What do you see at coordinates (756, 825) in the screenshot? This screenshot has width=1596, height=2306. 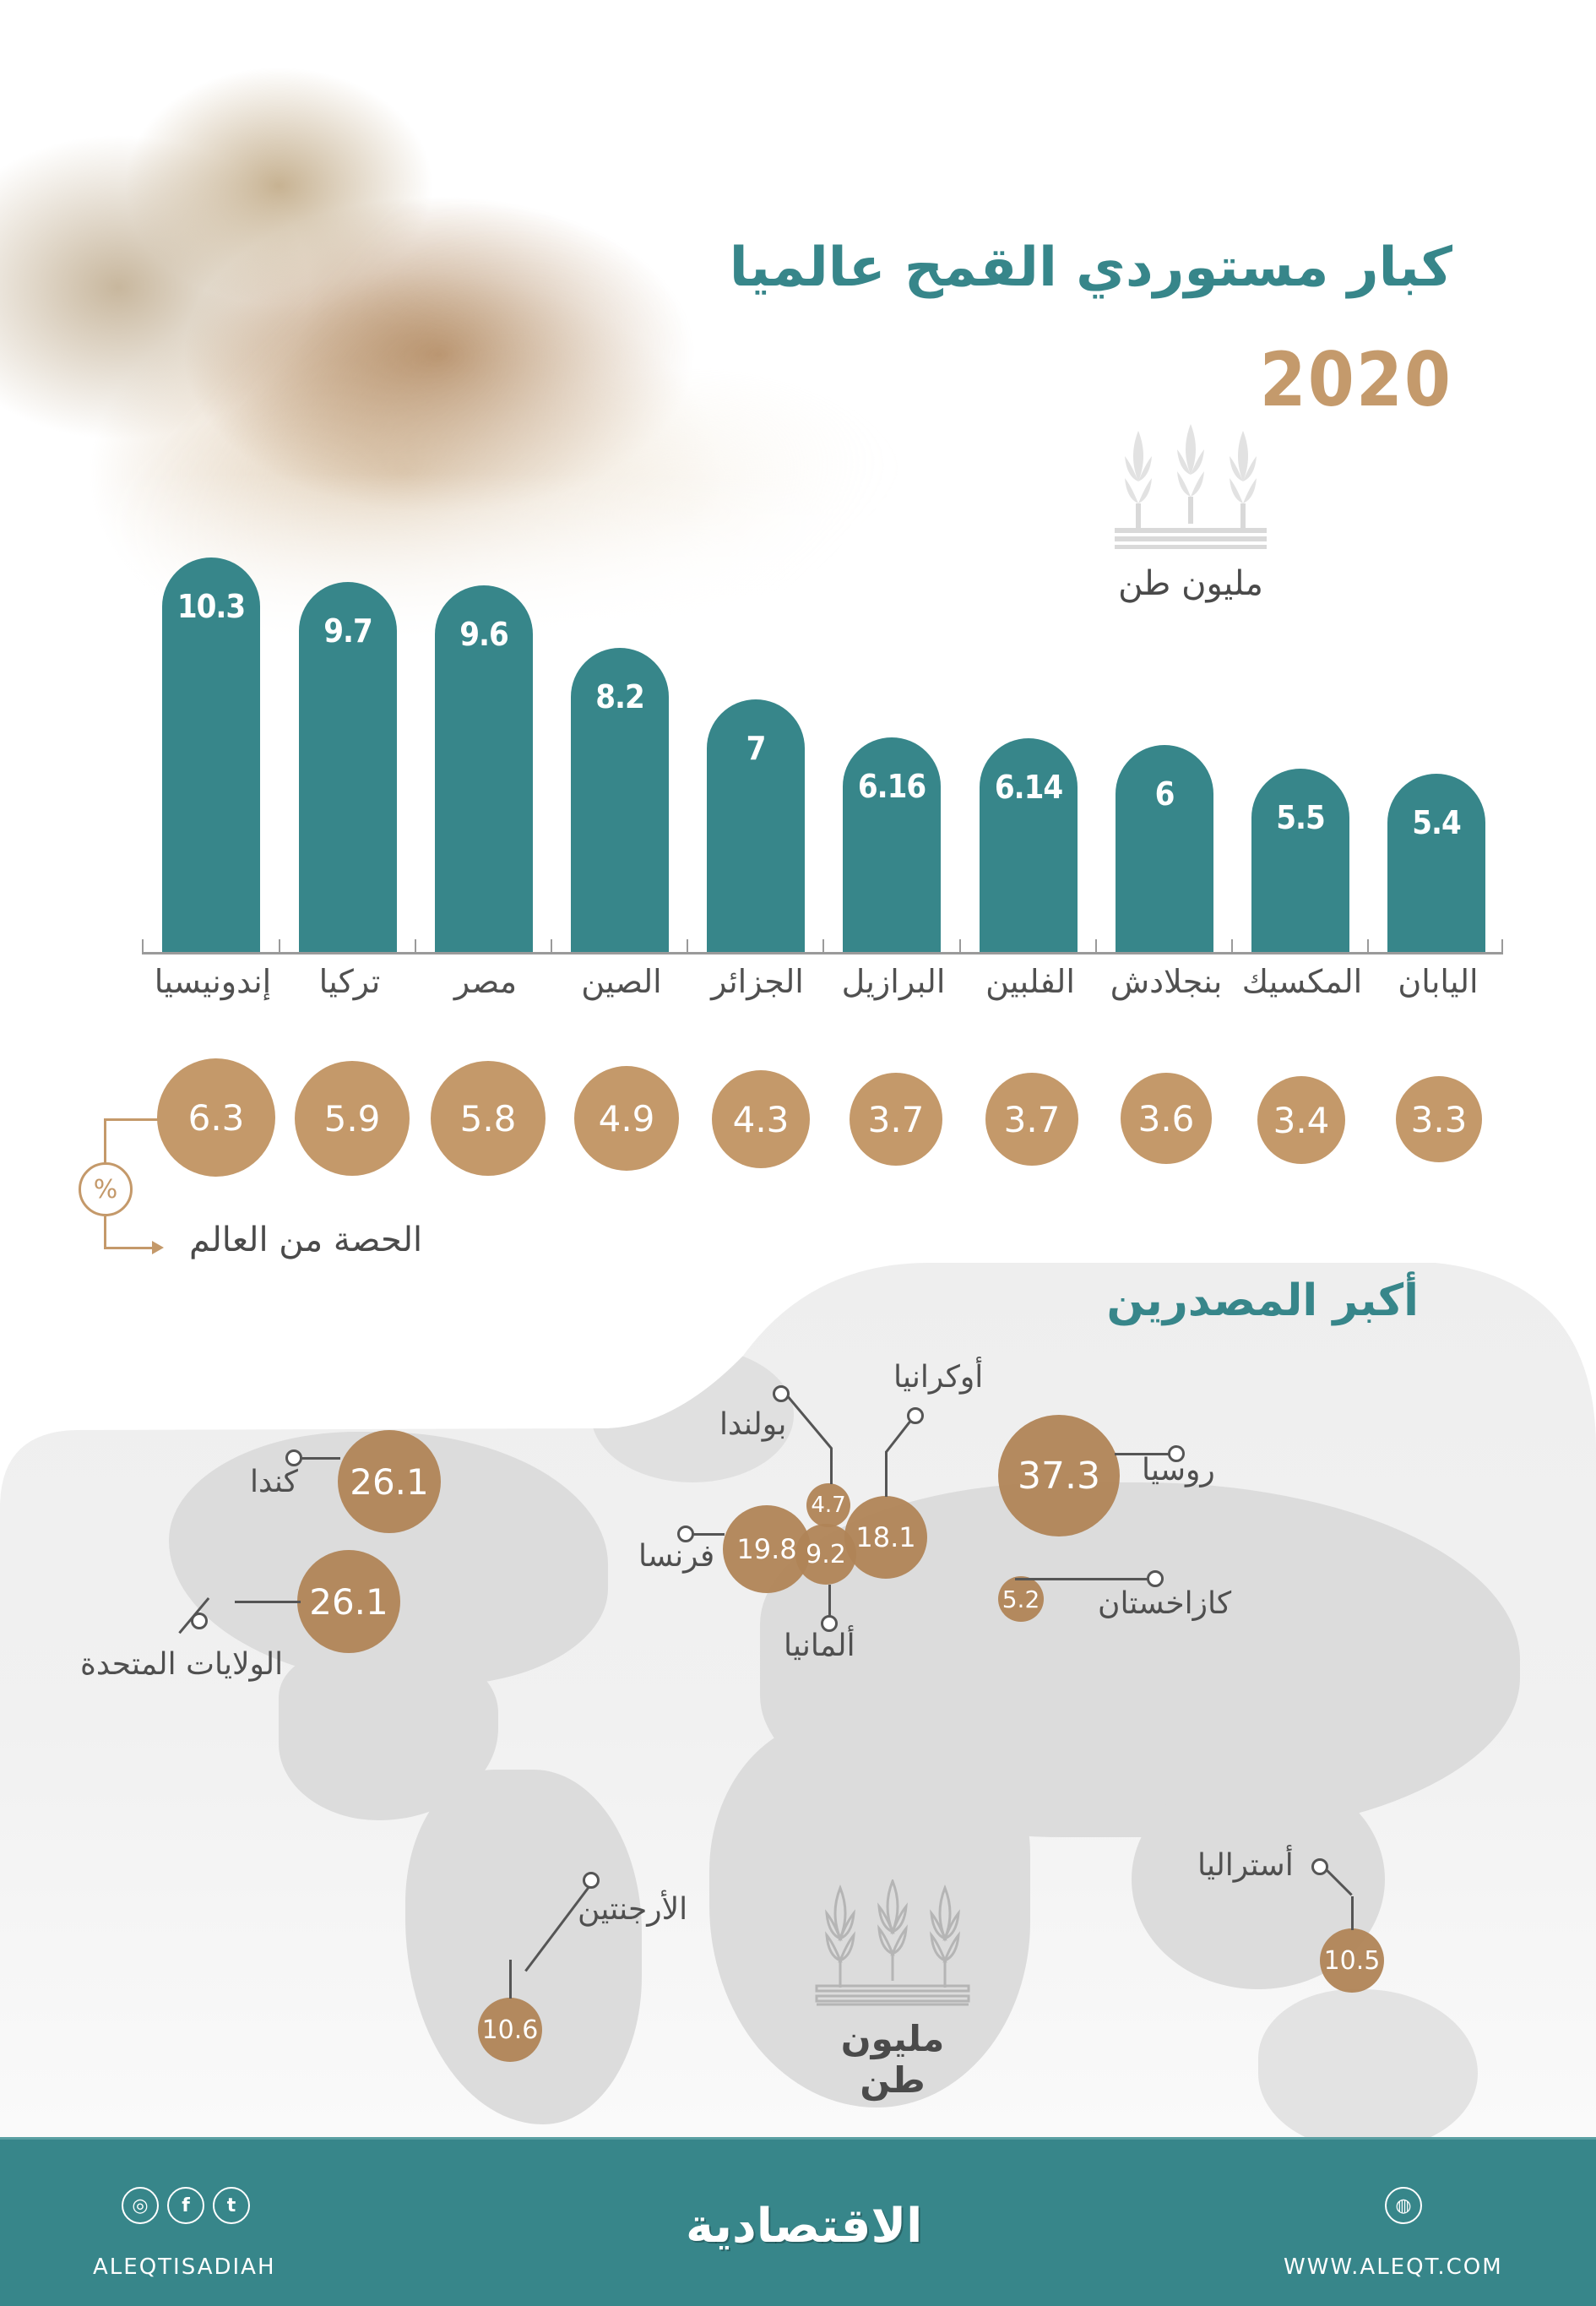 I see `bar-algeria: 7` at bounding box center [756, 825].